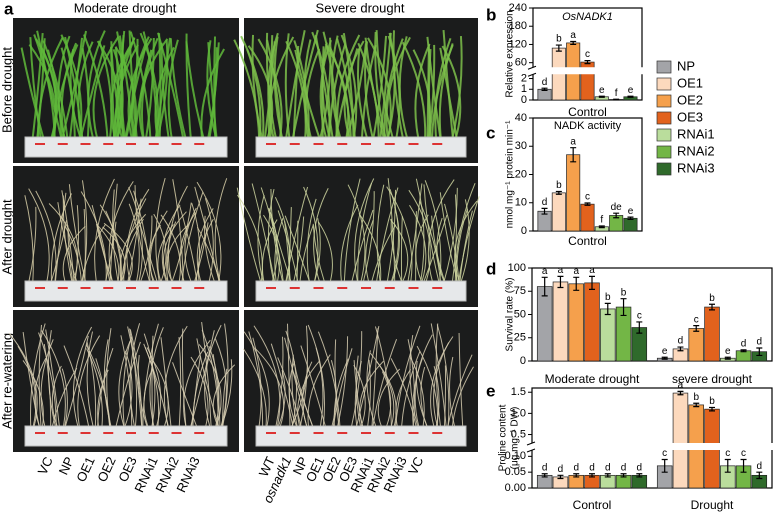  Describe the element at coordinates (7, 90) in the screenshot. I see `row-label: Before drought` at that location.